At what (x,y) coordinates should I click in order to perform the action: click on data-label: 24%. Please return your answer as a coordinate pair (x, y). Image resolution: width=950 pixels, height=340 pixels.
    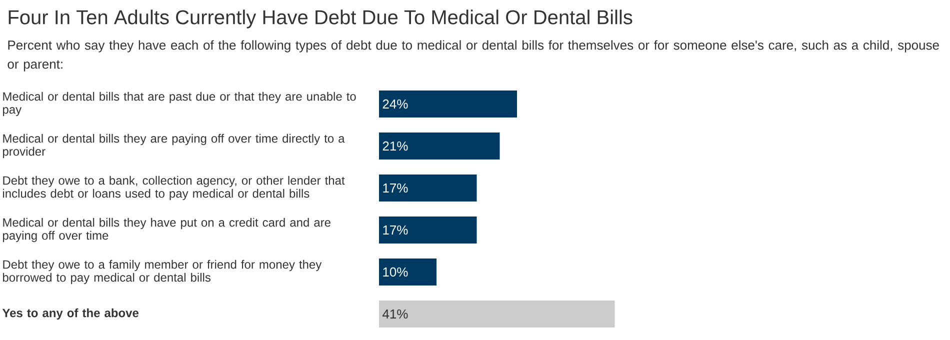
    Looking at the image, I should click on (395, 104).